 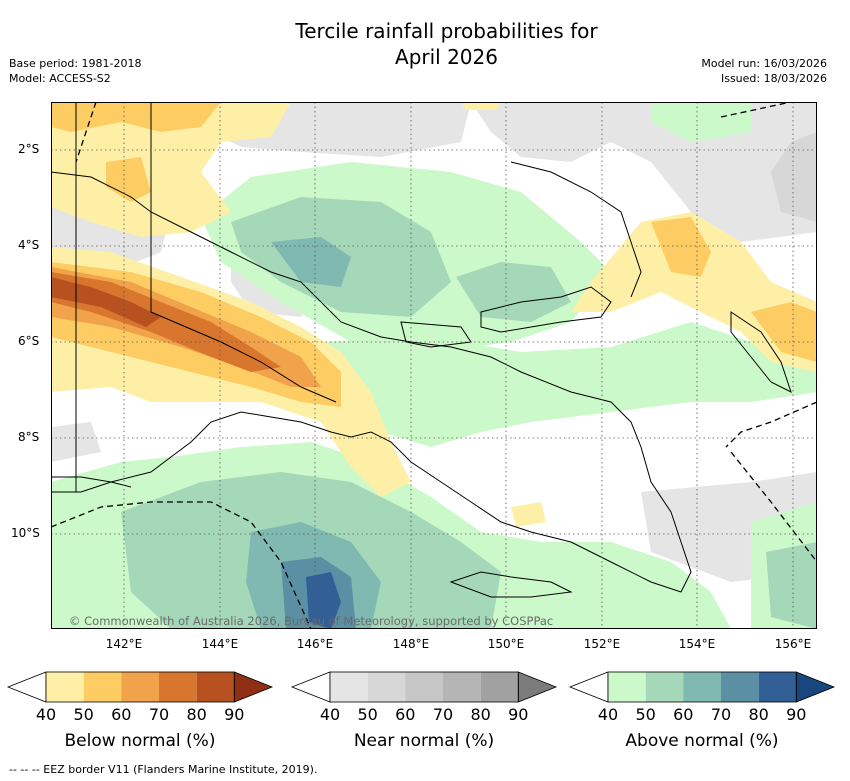 I want to click on cb-below-tick-50: 50, so click(x=83, y=714).